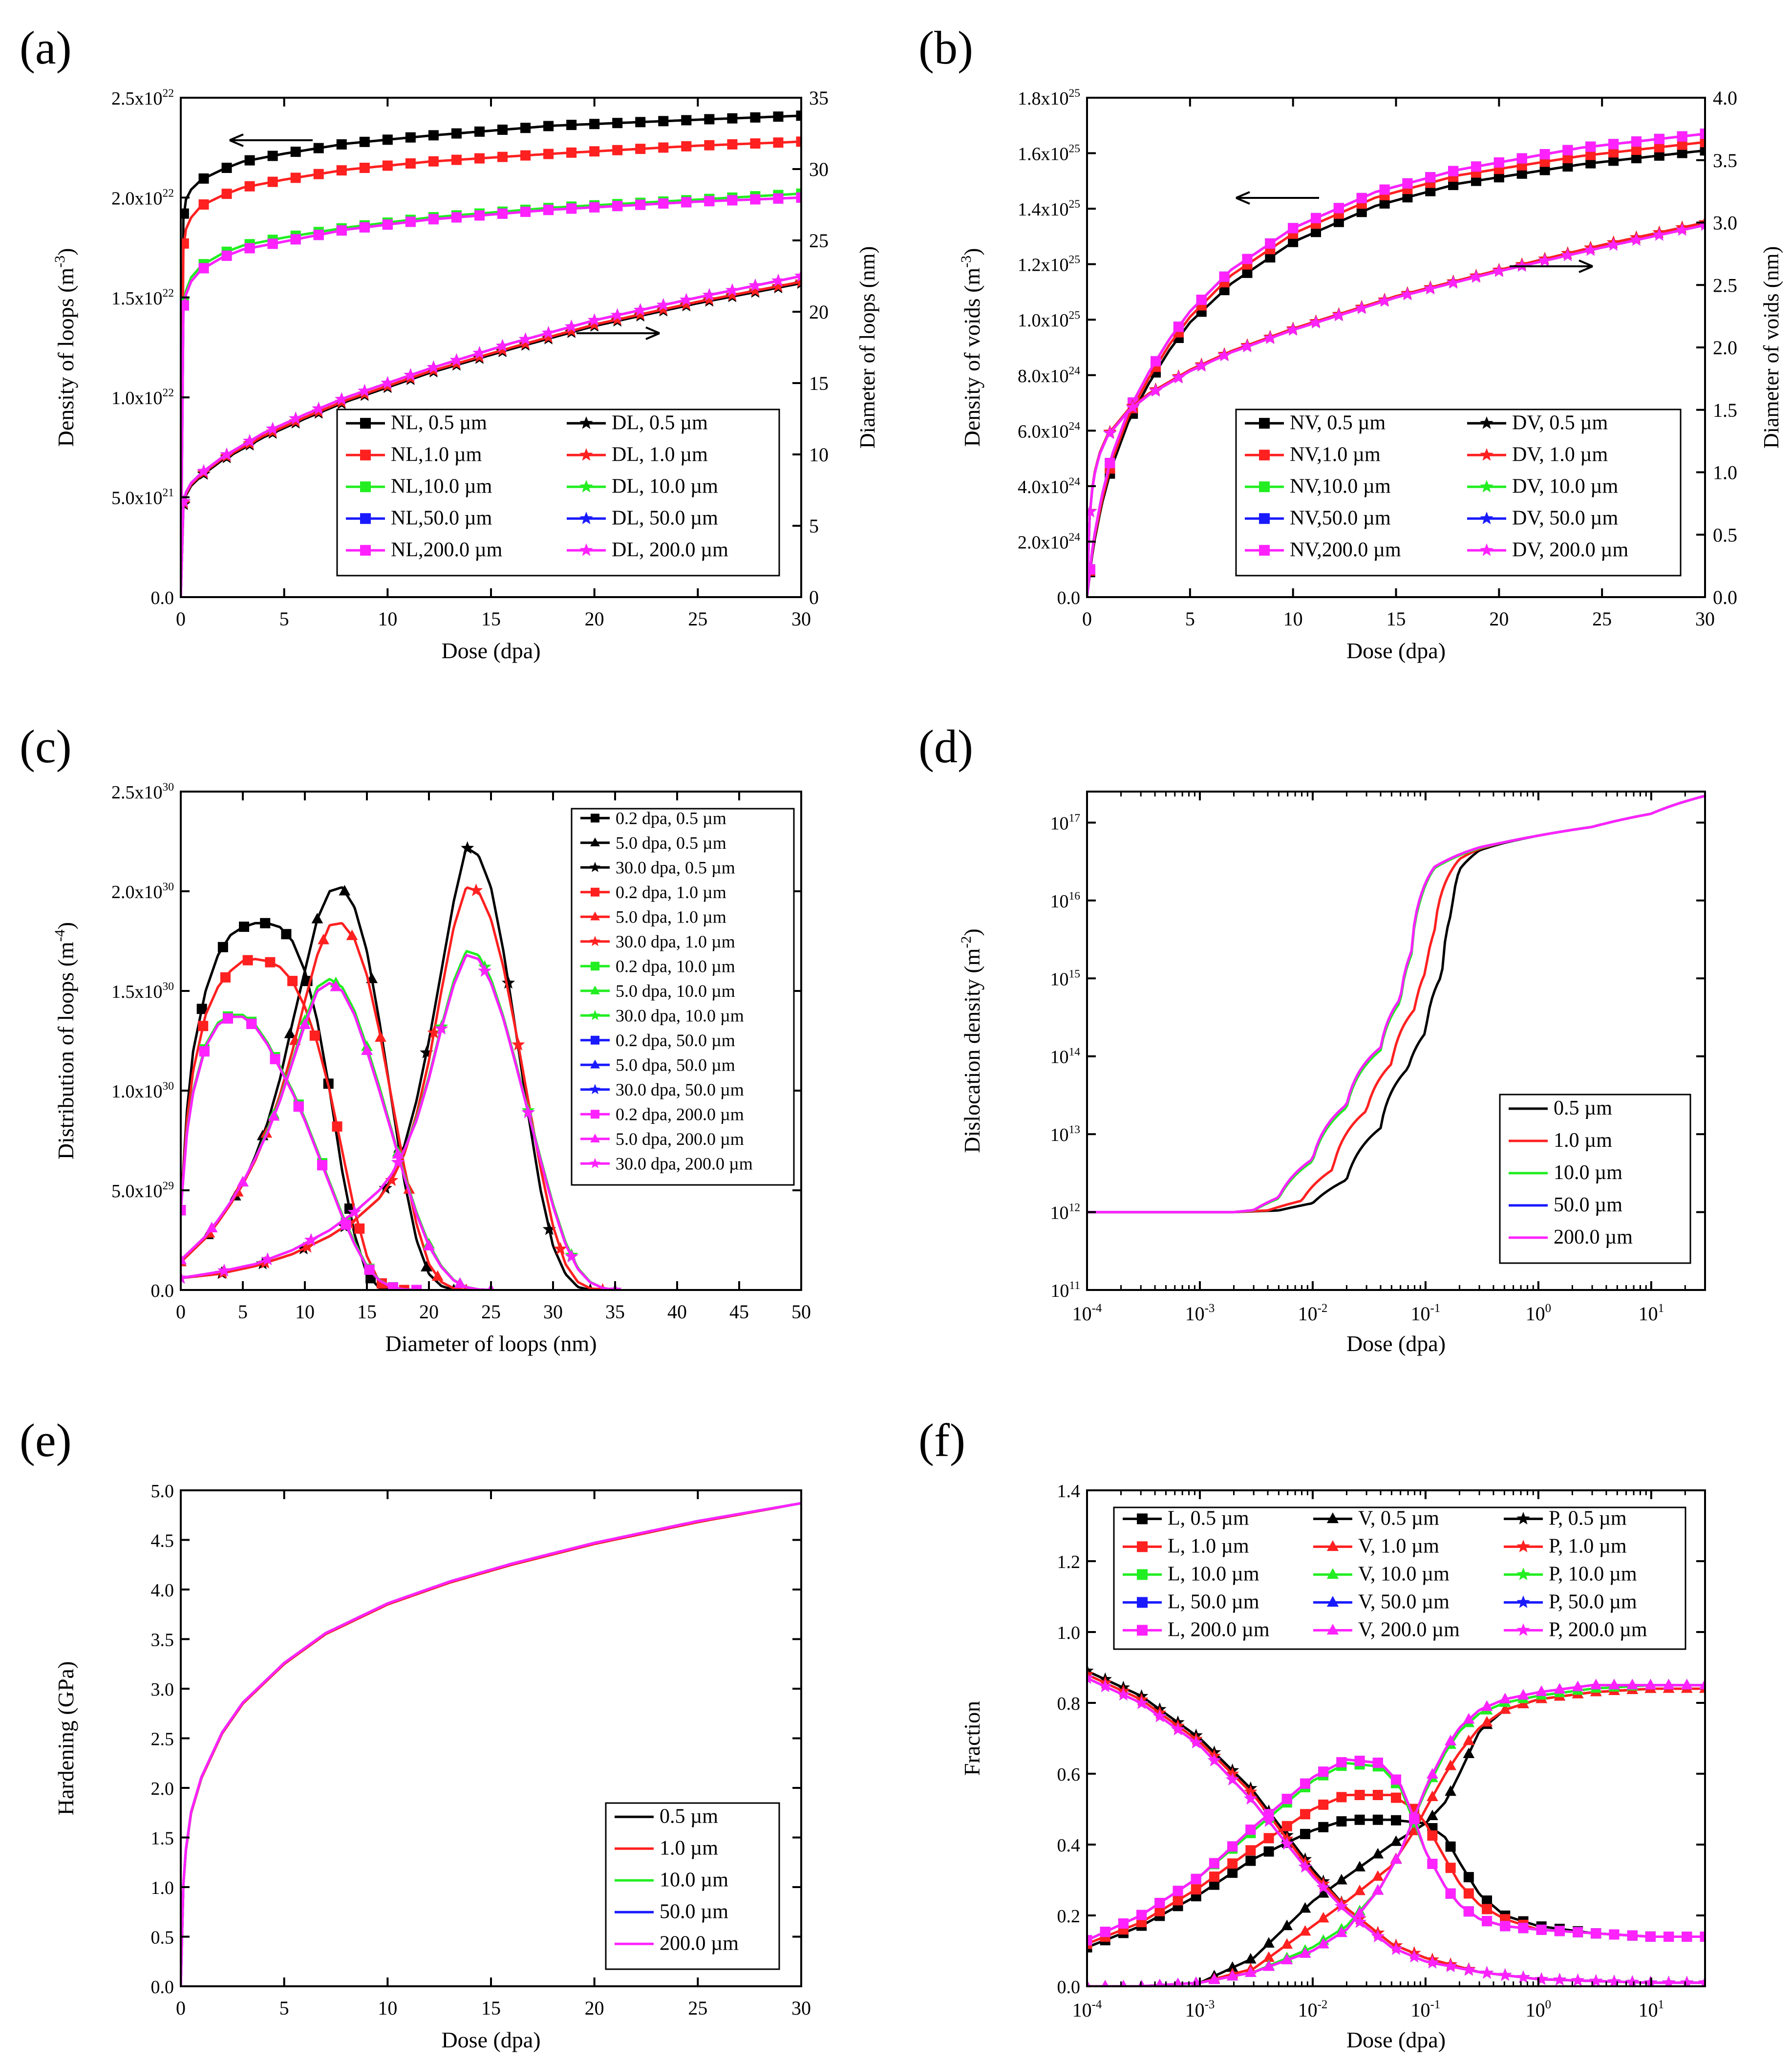  Describe the element at coordinates (1538, 2009) in the screenshot. I see `x-tick-label: 10⁰` at that location.